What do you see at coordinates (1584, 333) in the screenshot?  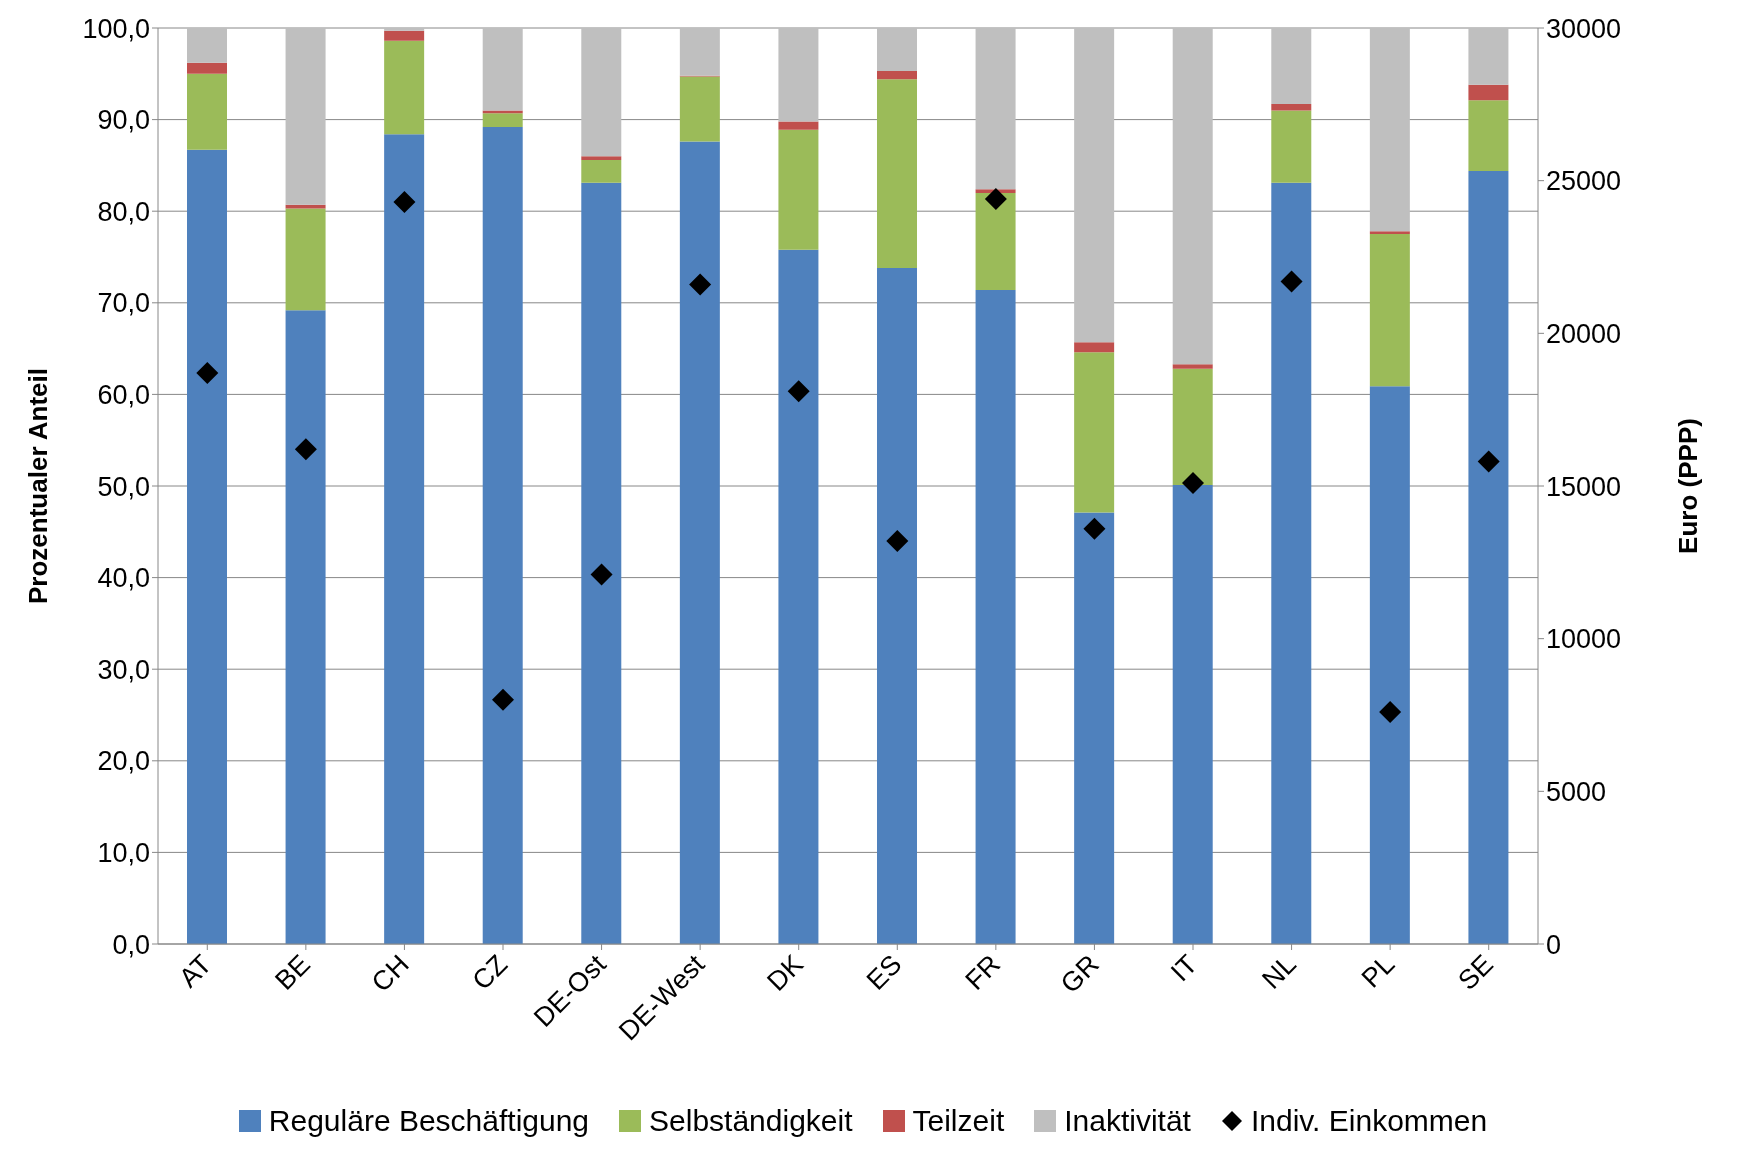 I see `y2-tick-label: 20000` at bounding box center [1584, 333].